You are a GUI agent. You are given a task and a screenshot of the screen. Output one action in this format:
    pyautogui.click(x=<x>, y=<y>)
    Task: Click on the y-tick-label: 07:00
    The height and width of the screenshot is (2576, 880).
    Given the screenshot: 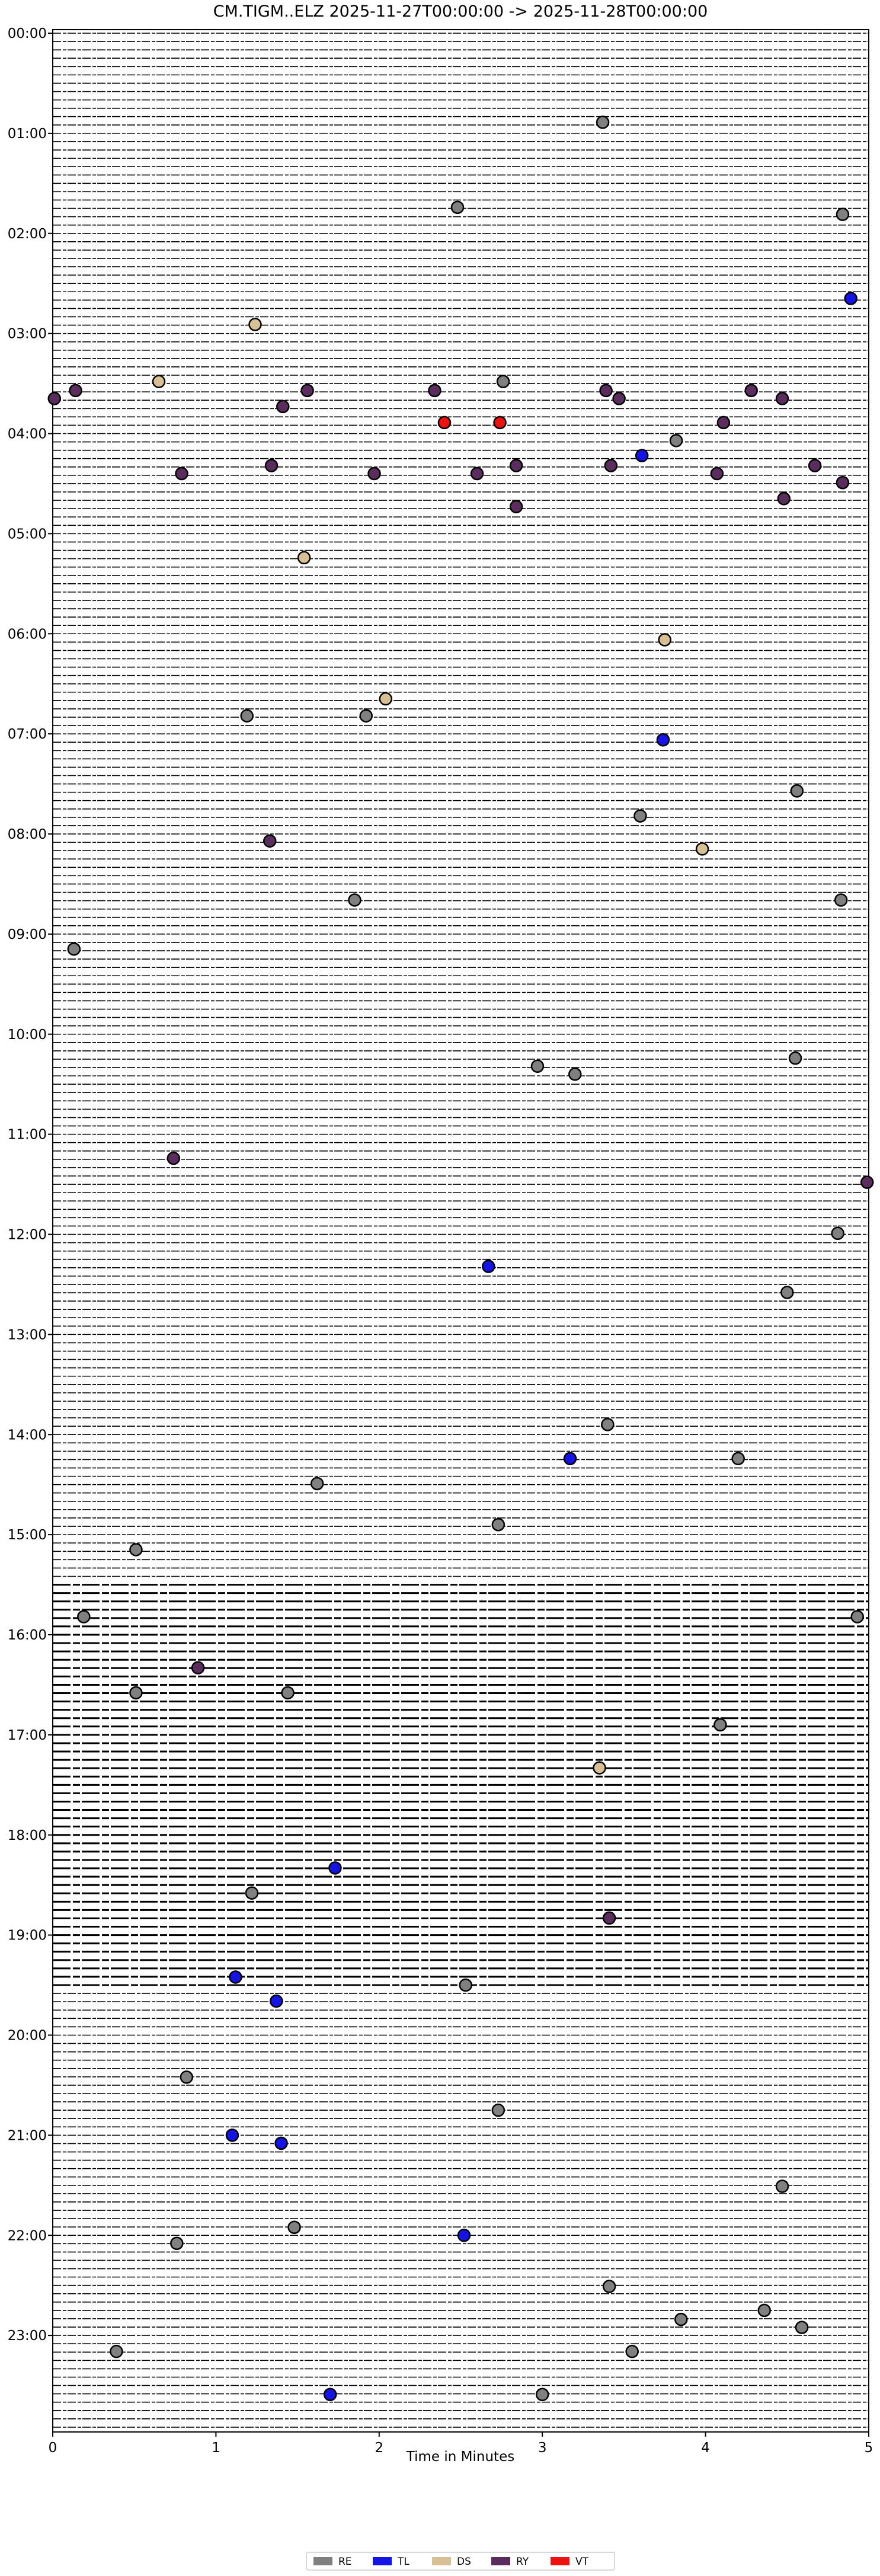 What is the action you would take?
    pyautogui.click(x=27, y=734)
    